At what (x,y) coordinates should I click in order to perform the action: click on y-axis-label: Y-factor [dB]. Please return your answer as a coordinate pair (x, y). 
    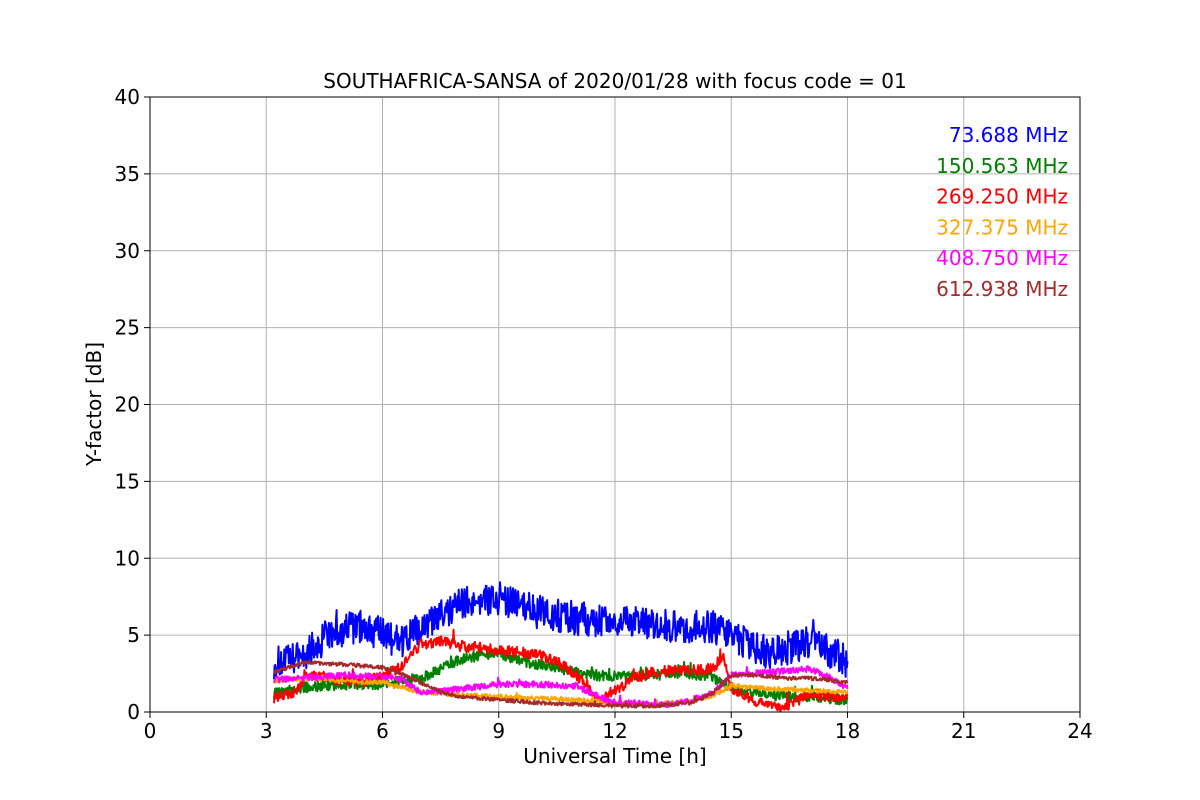
    Looking at the image, I should click on (94, 404).